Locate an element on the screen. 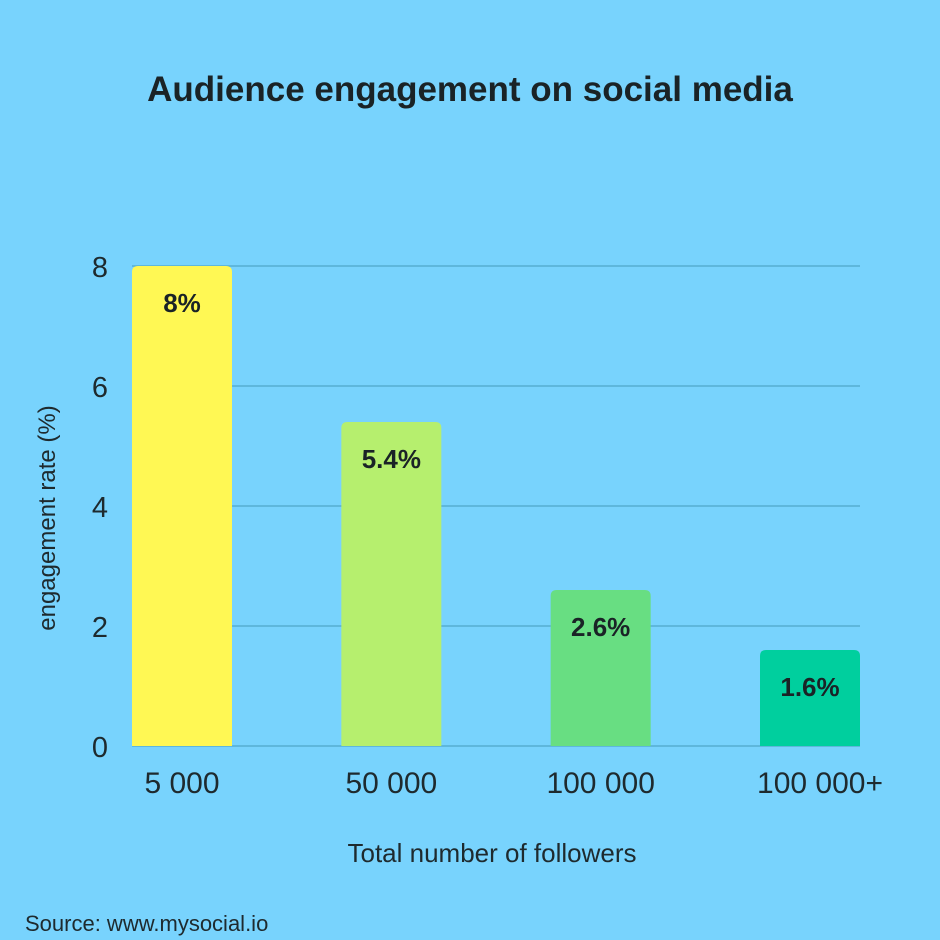  x-axis-ticks: 5 000 50 000 100 000 100 000+ is located at coordinates (513, 783).